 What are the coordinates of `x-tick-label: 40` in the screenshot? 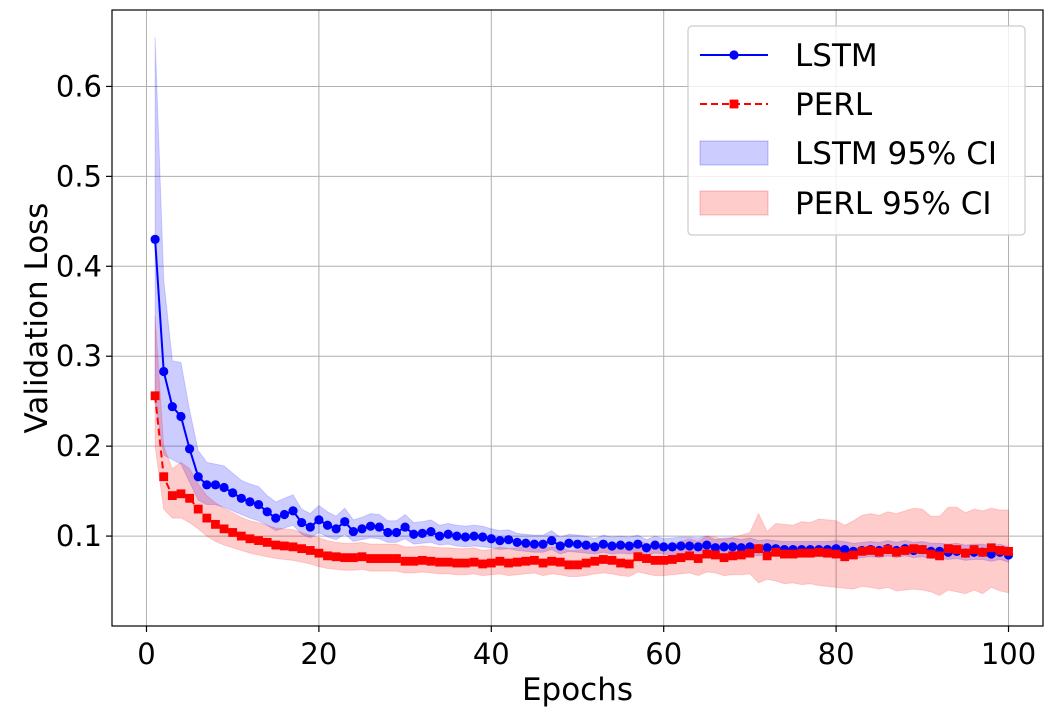 It's located at (491, 654).